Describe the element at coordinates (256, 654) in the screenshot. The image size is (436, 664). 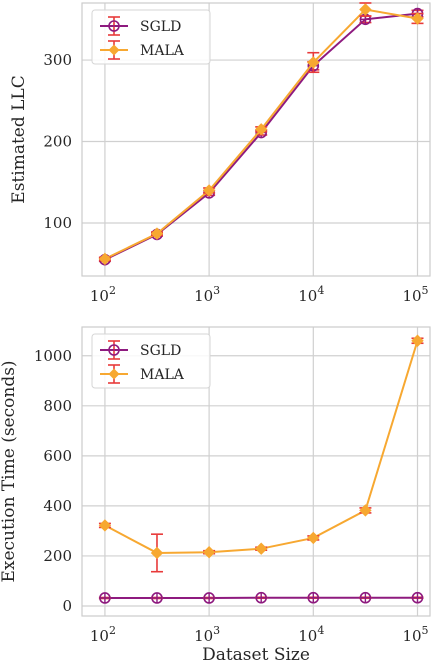
I see `x-axis-label: Dataset Size` at that location.